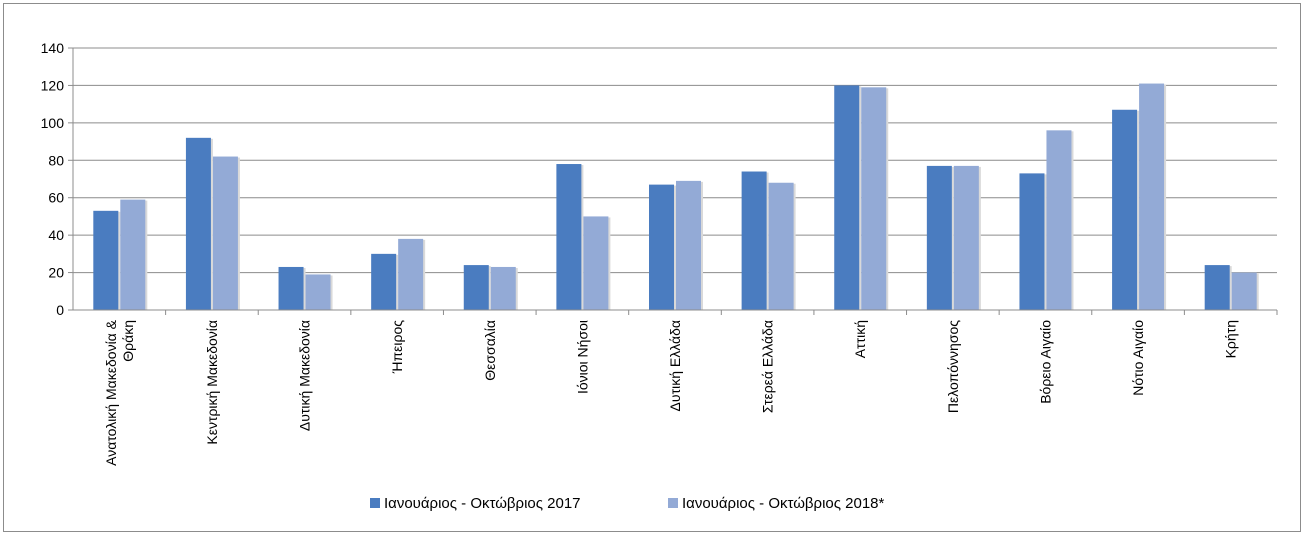 Image resolution: width=1306 pixels, height=536 pixels. Describe the element at coordinates (56, 160) in the screenshot. I see `y-tick-label: 80` at that location.